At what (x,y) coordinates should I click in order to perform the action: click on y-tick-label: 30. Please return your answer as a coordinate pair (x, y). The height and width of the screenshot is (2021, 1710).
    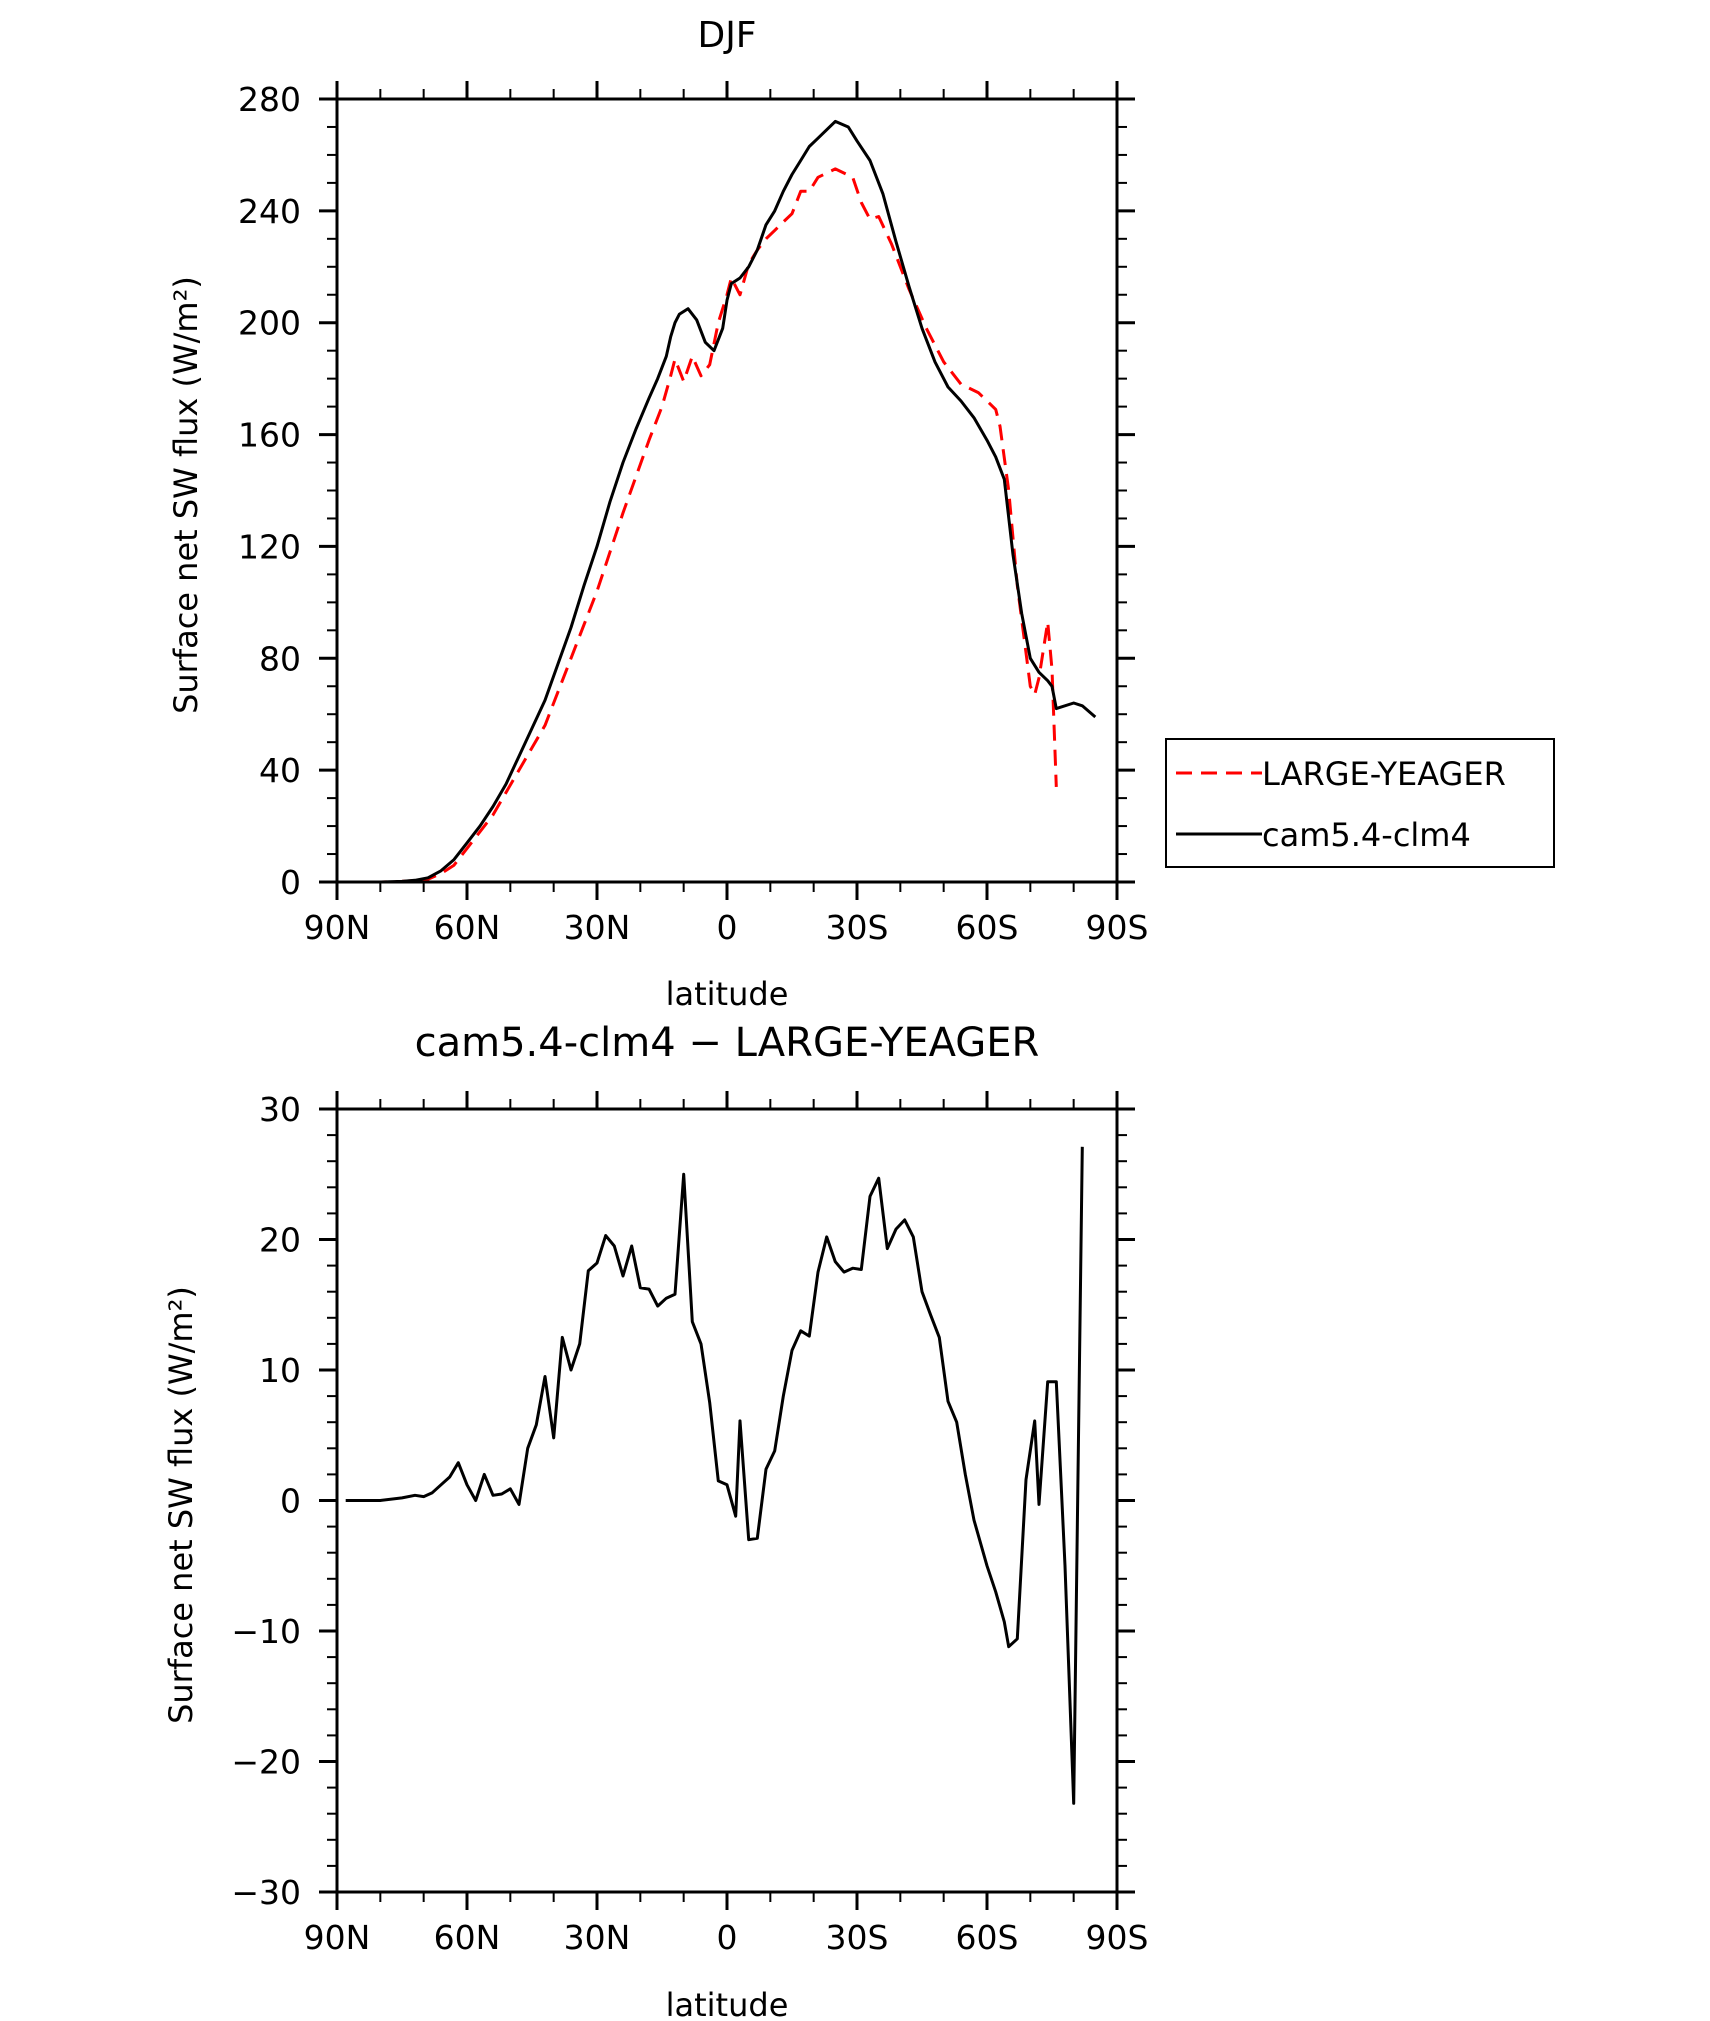
    Looking at the image, I should click on (280, 1109).